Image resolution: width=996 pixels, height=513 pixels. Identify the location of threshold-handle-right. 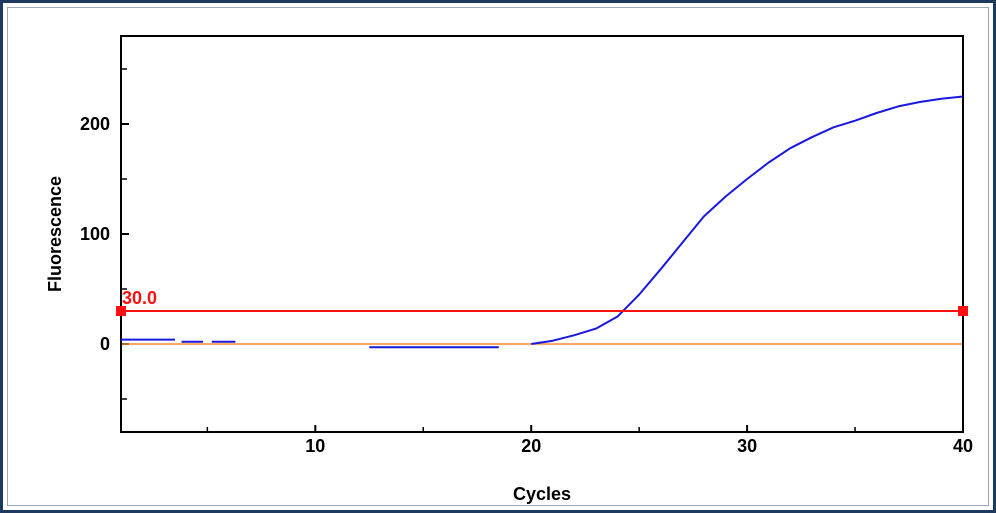
(963, 311).